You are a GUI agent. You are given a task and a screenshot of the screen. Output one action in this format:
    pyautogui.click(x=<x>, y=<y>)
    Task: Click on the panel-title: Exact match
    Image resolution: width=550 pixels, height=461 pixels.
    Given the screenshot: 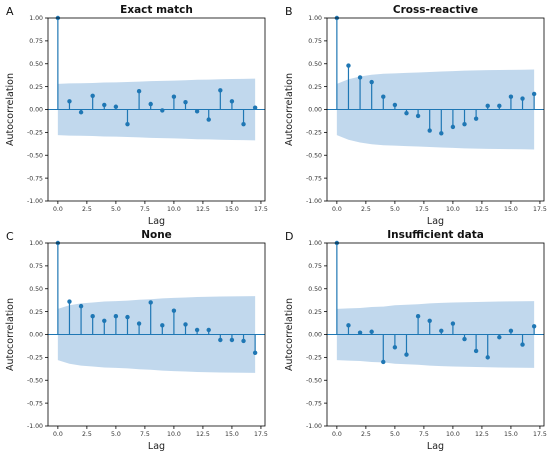 What is the action you would take?
    pyautogui.click(x=156, y=10)
    